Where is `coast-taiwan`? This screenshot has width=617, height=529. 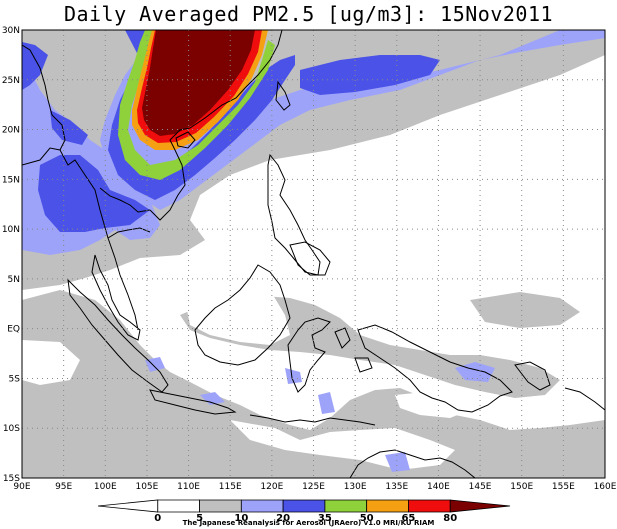
coast-taiwan is located at coordinates (283, 95).